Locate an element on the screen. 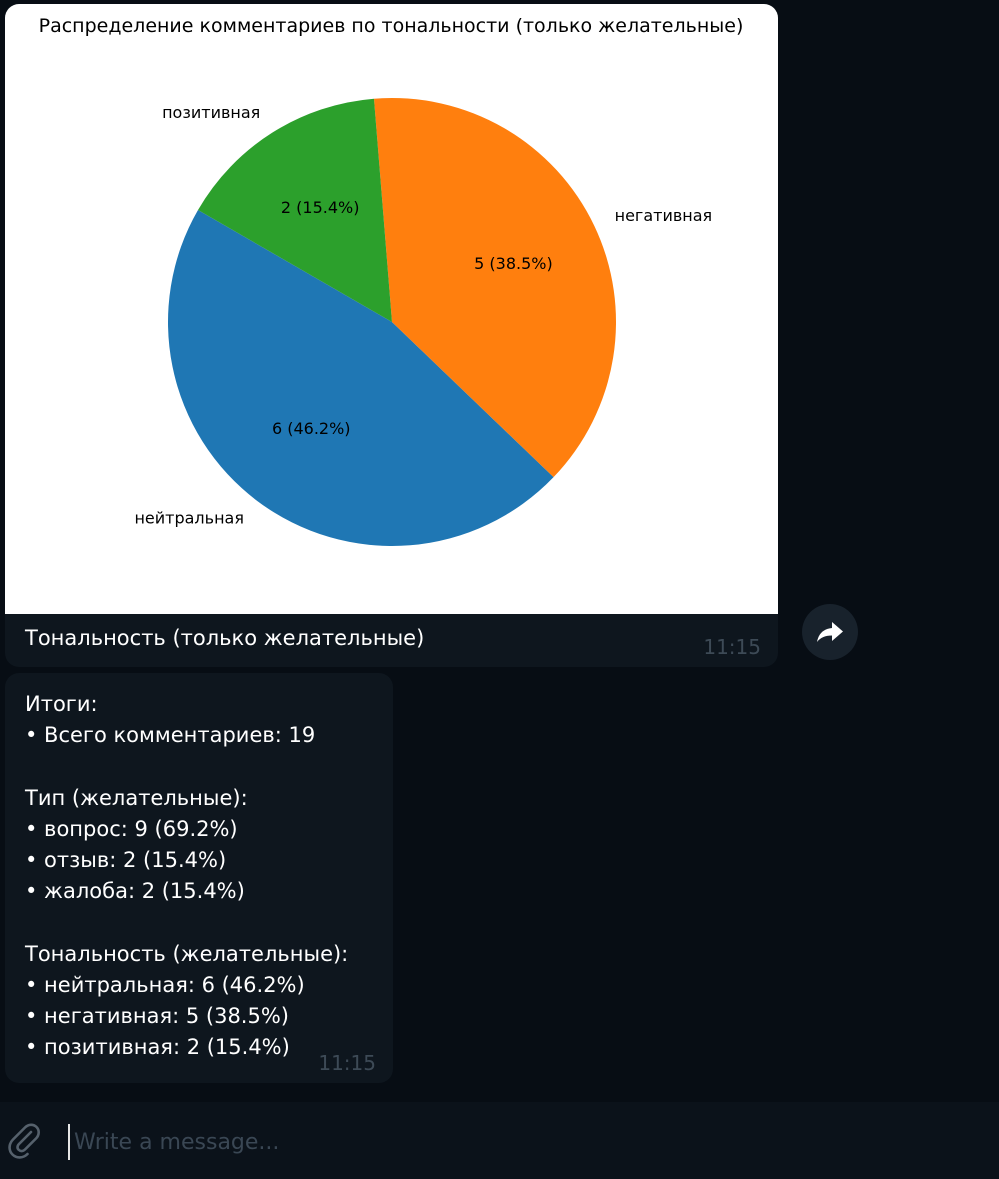  pie-value-label: 6 (46.2%) is located at coordinates (311, 428).